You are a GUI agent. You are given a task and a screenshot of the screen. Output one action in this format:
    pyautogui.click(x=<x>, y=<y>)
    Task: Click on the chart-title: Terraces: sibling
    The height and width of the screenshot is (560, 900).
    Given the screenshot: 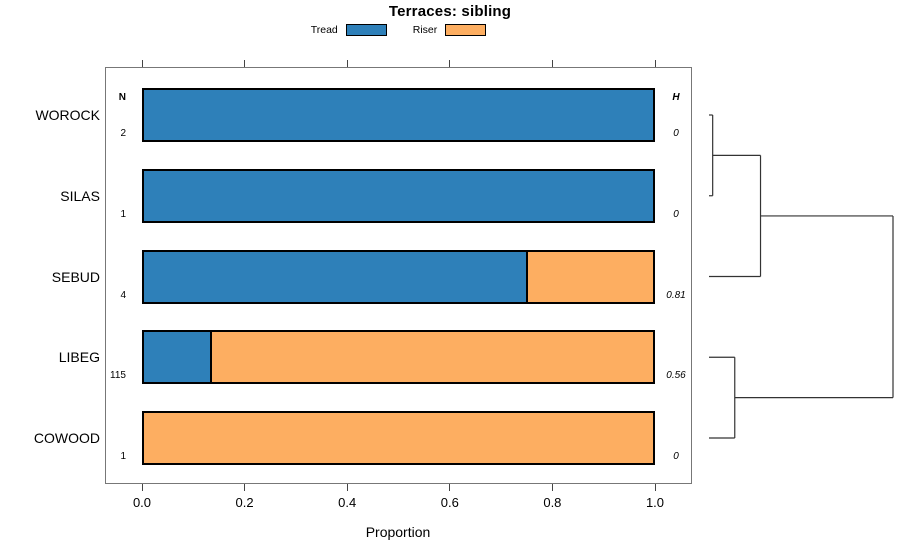 What is the action you would take?
    pyautogui.click(x=450, y=11)
    